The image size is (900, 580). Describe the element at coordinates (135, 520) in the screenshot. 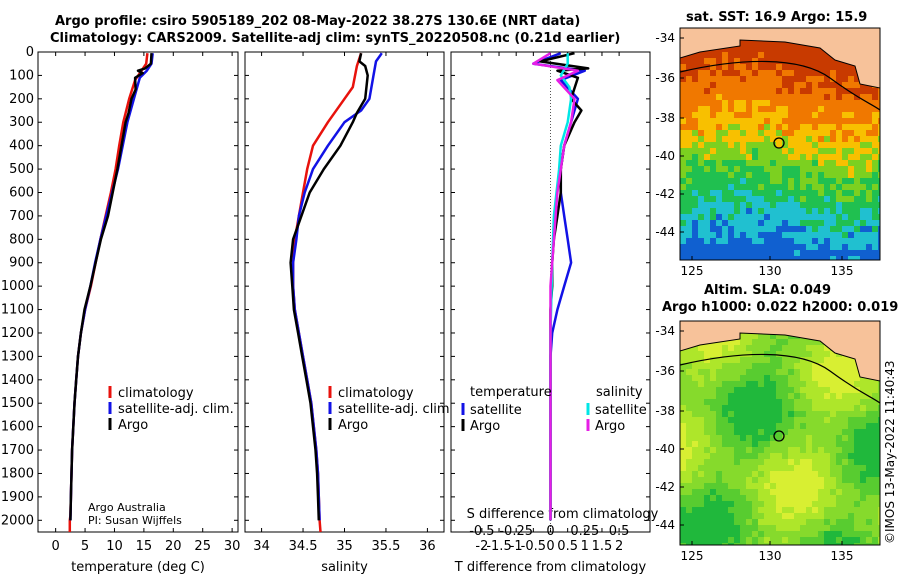

I see `credit-line2: PI: Susan Wijffels` at that location.